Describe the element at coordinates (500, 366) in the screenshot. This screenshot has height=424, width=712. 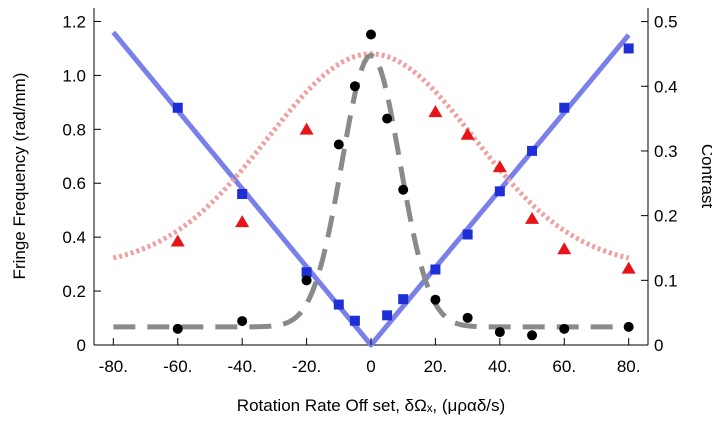
I see `x-tick-label: 40.` at that location.